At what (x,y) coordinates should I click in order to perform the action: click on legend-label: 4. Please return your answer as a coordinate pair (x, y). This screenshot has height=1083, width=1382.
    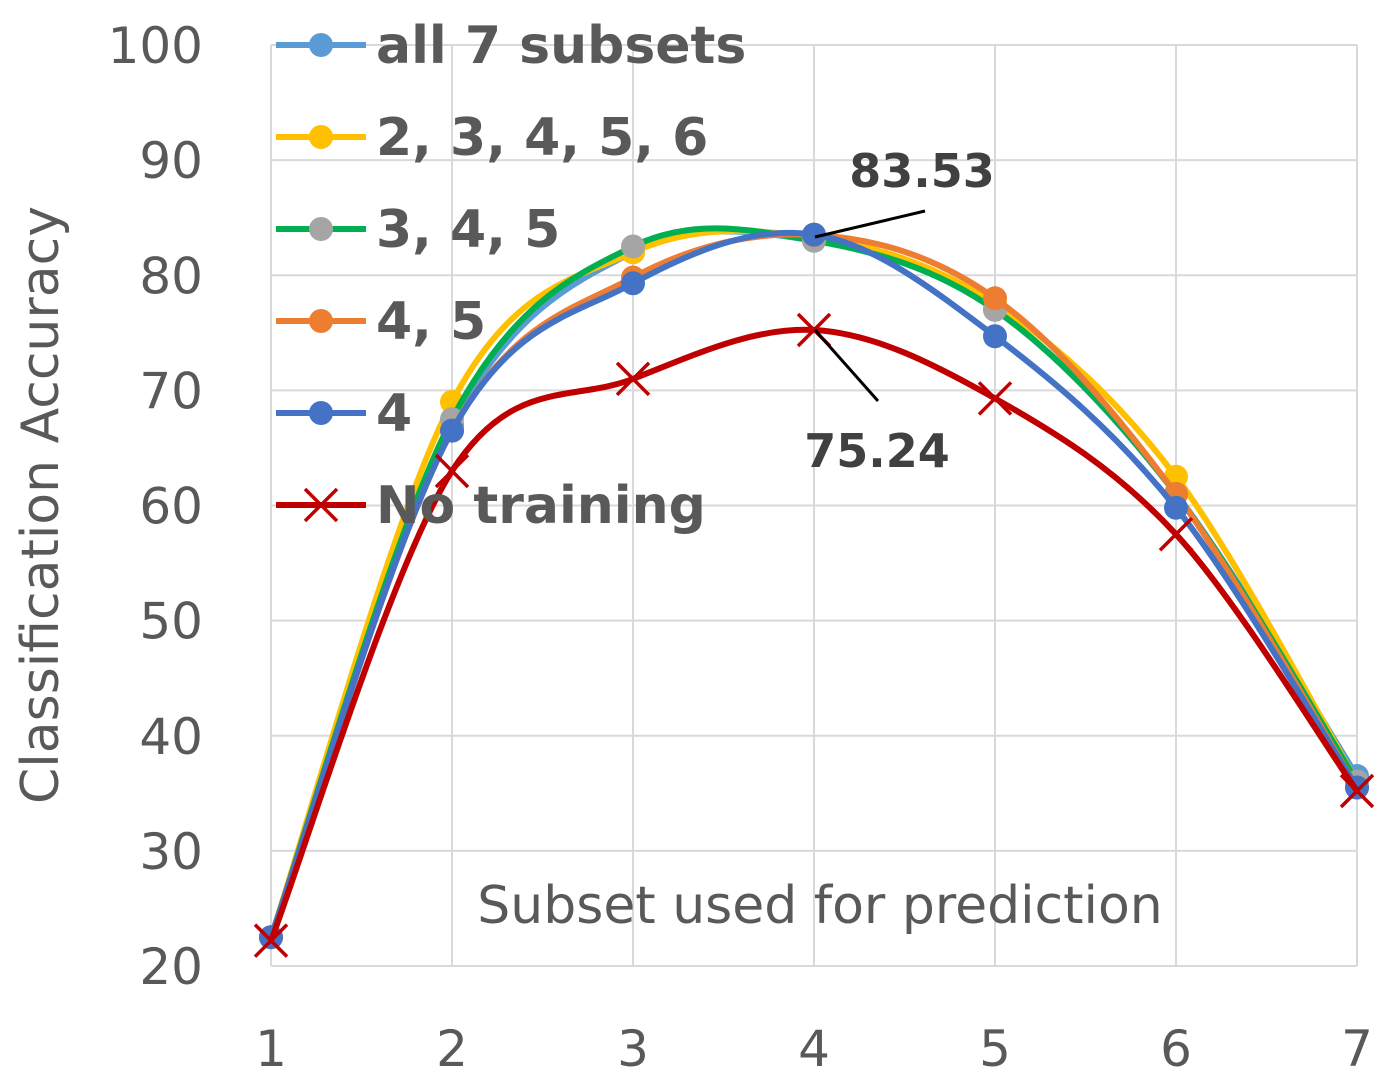
    Looking at the image, I should click on (394, 414).